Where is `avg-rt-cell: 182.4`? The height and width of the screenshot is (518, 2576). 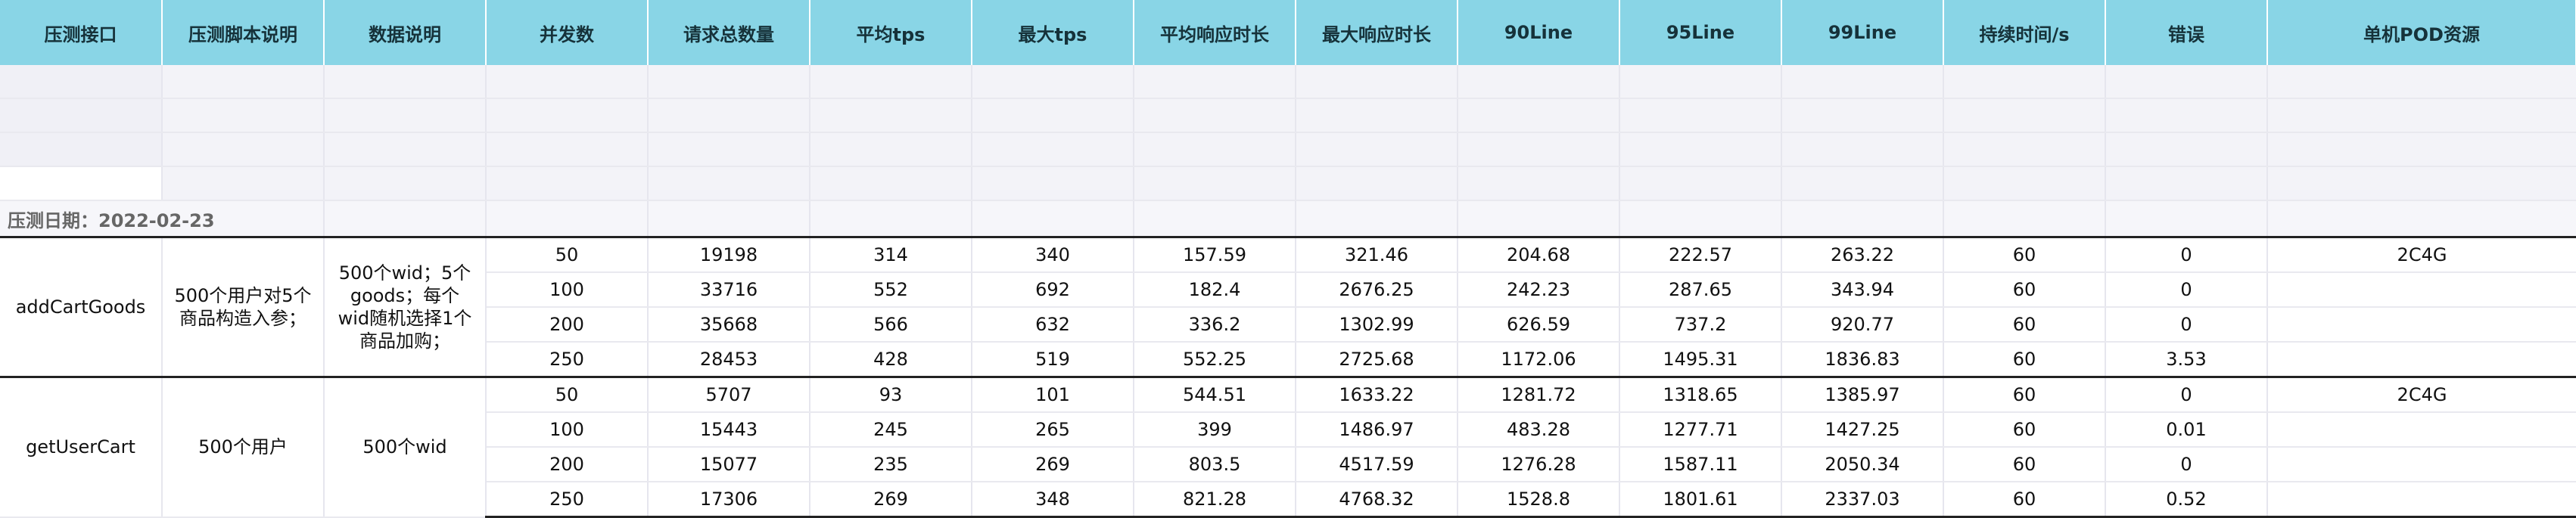 avg-rt-cell: 182.4 is located at coordinates (1215, 290).